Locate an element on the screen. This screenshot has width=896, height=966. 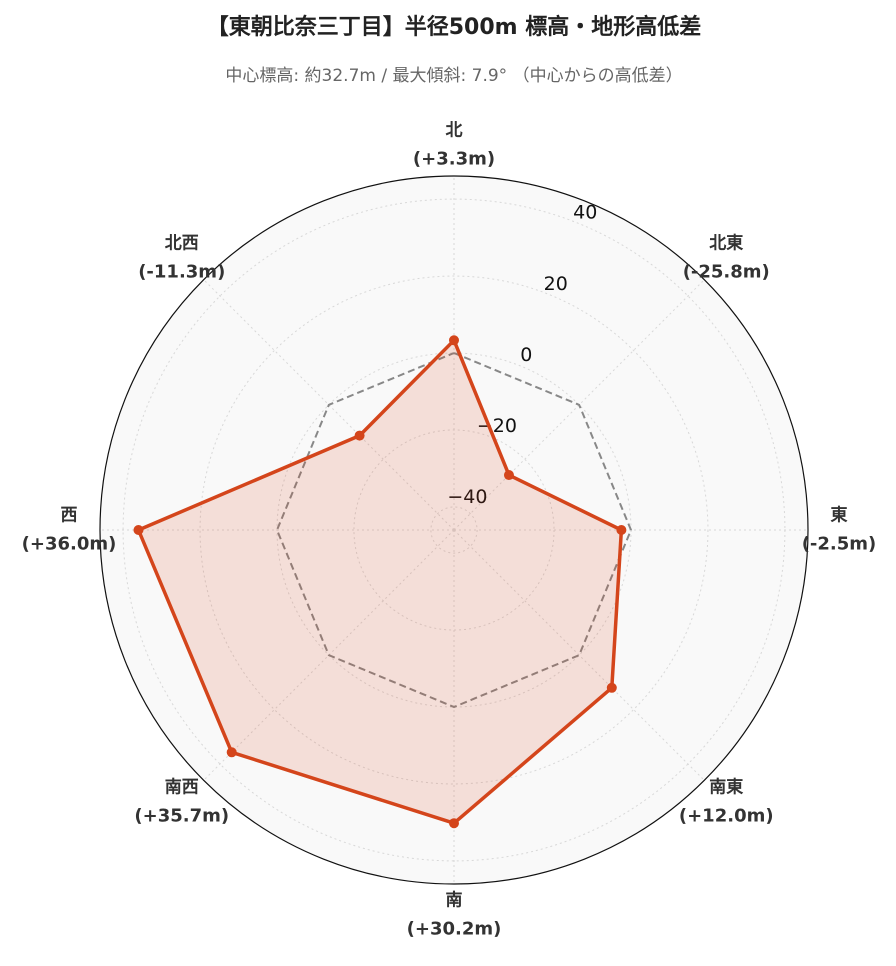
reference-line is located at coordinates (454, 530).